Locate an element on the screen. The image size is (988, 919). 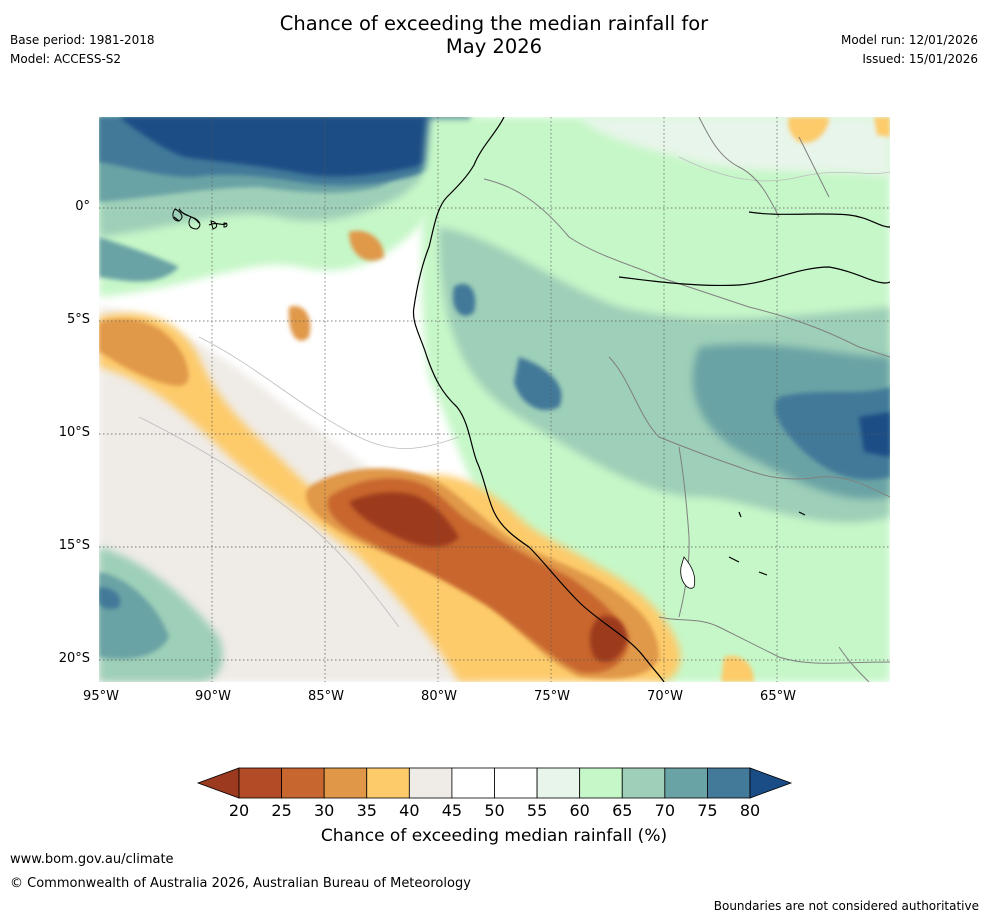
galapagos-islands is located at coordinates (200, 219).